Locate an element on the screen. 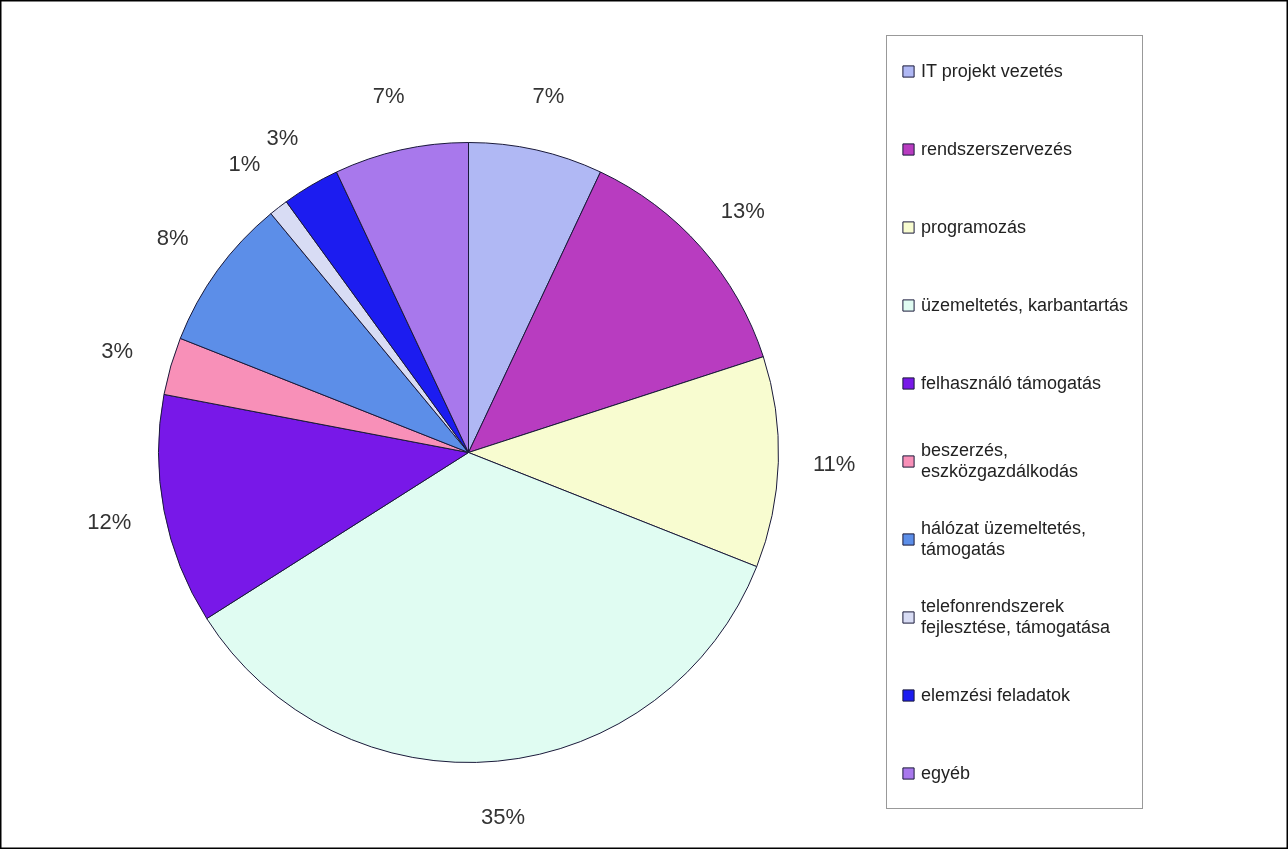  data-label: 1% is located at coordinates (244, 163).